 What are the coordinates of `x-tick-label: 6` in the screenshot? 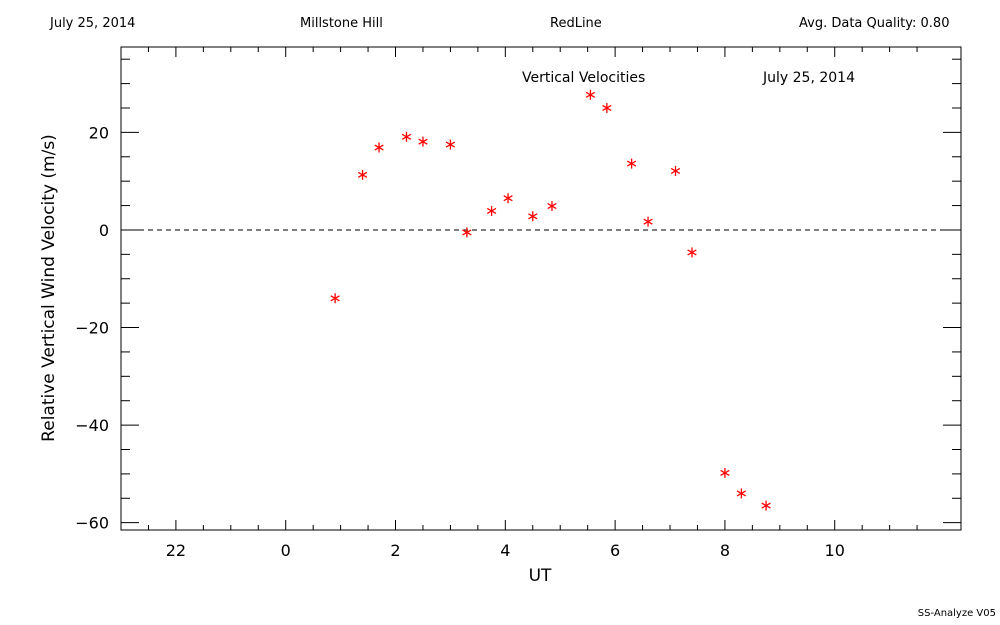 It's located at (615, 550).